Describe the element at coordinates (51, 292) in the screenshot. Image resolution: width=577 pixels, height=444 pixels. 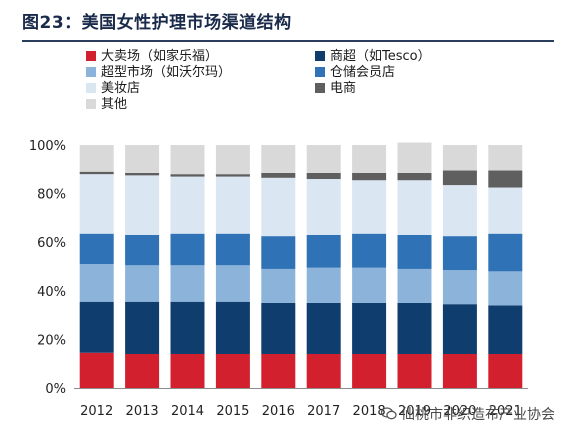
I see `y-tick-label: 40%` at that location.